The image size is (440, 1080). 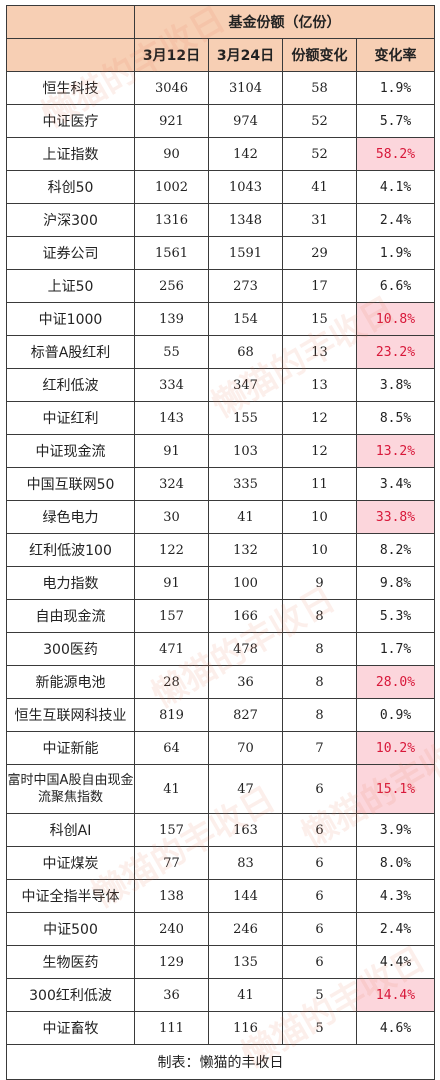 I want to click on row-rate-value: 4.1%, so click(x=395, y=187).